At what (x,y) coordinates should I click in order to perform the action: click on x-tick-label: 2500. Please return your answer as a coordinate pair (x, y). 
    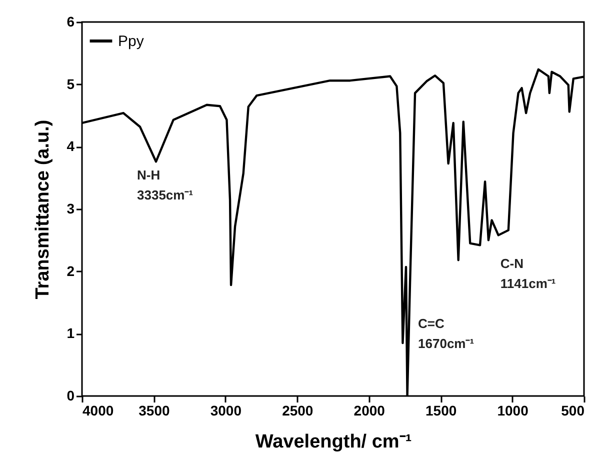
    Looking at the image, I should click on (298, 410).